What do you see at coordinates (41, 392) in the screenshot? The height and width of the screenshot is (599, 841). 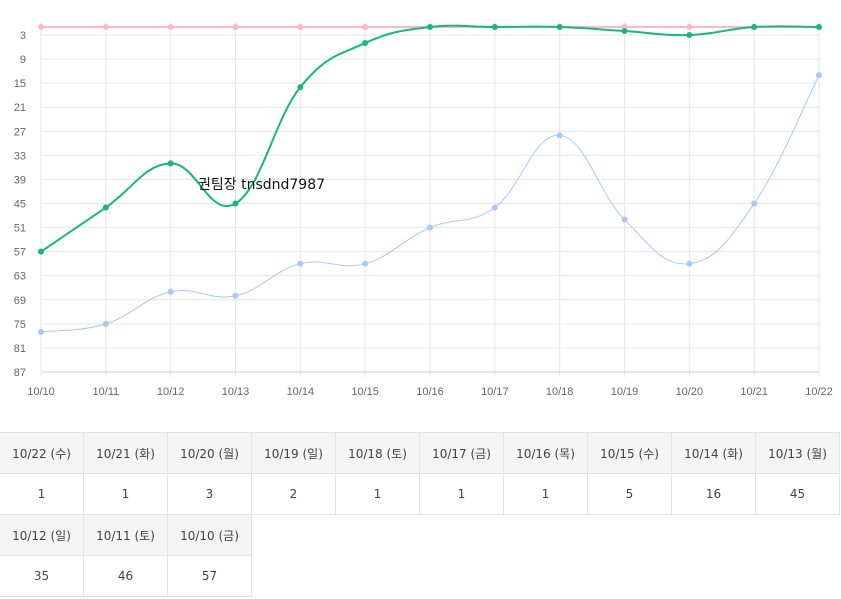 I see `x-tick-label: 10/10` at bounding box center [41, 392].